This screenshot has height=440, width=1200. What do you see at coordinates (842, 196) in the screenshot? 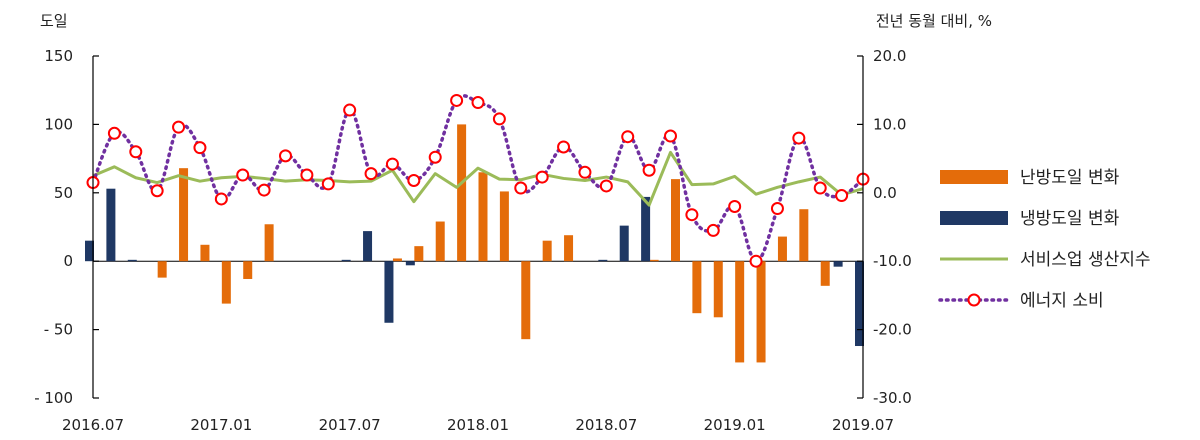
I see `energy-marker-2019.06` at bounding box center [842, 196].